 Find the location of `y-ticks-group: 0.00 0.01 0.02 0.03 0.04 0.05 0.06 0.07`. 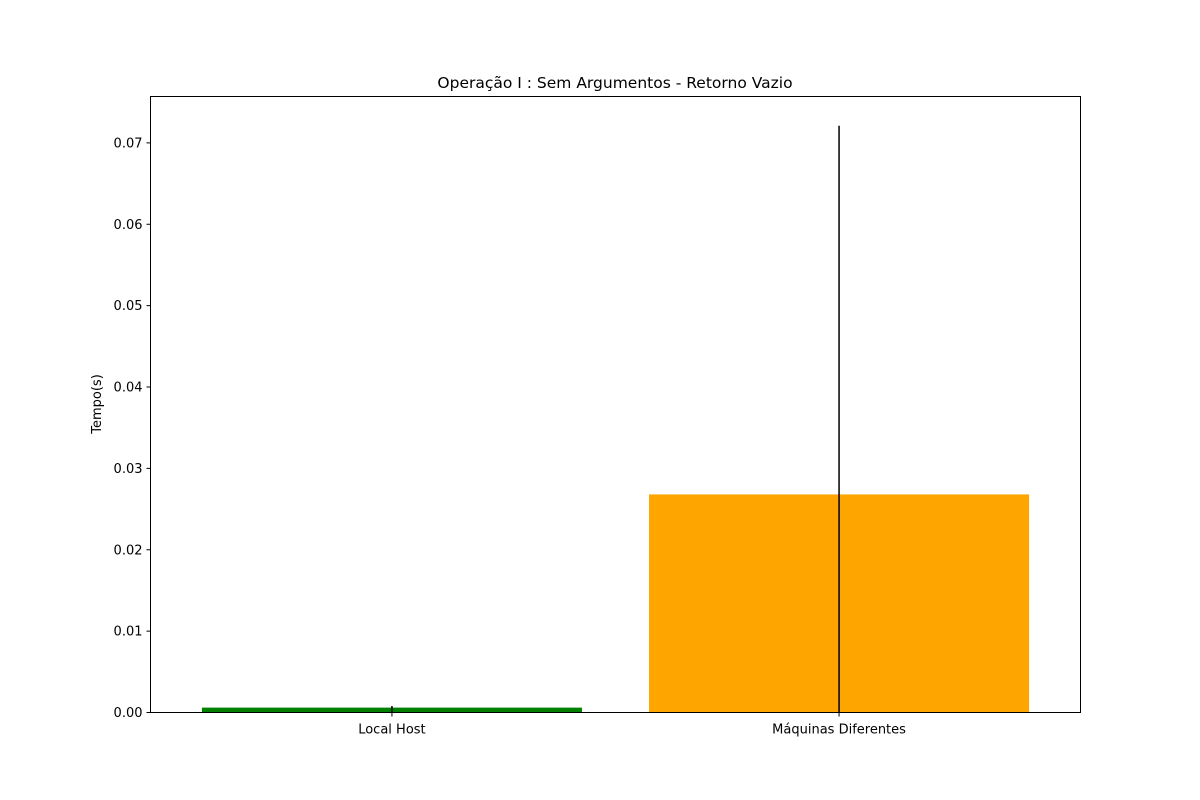

y-ticks-group: 0.00 0.01 0.02 0.03 0.04 0.05 0.06 0.07 is located at coordinates (132, 428).